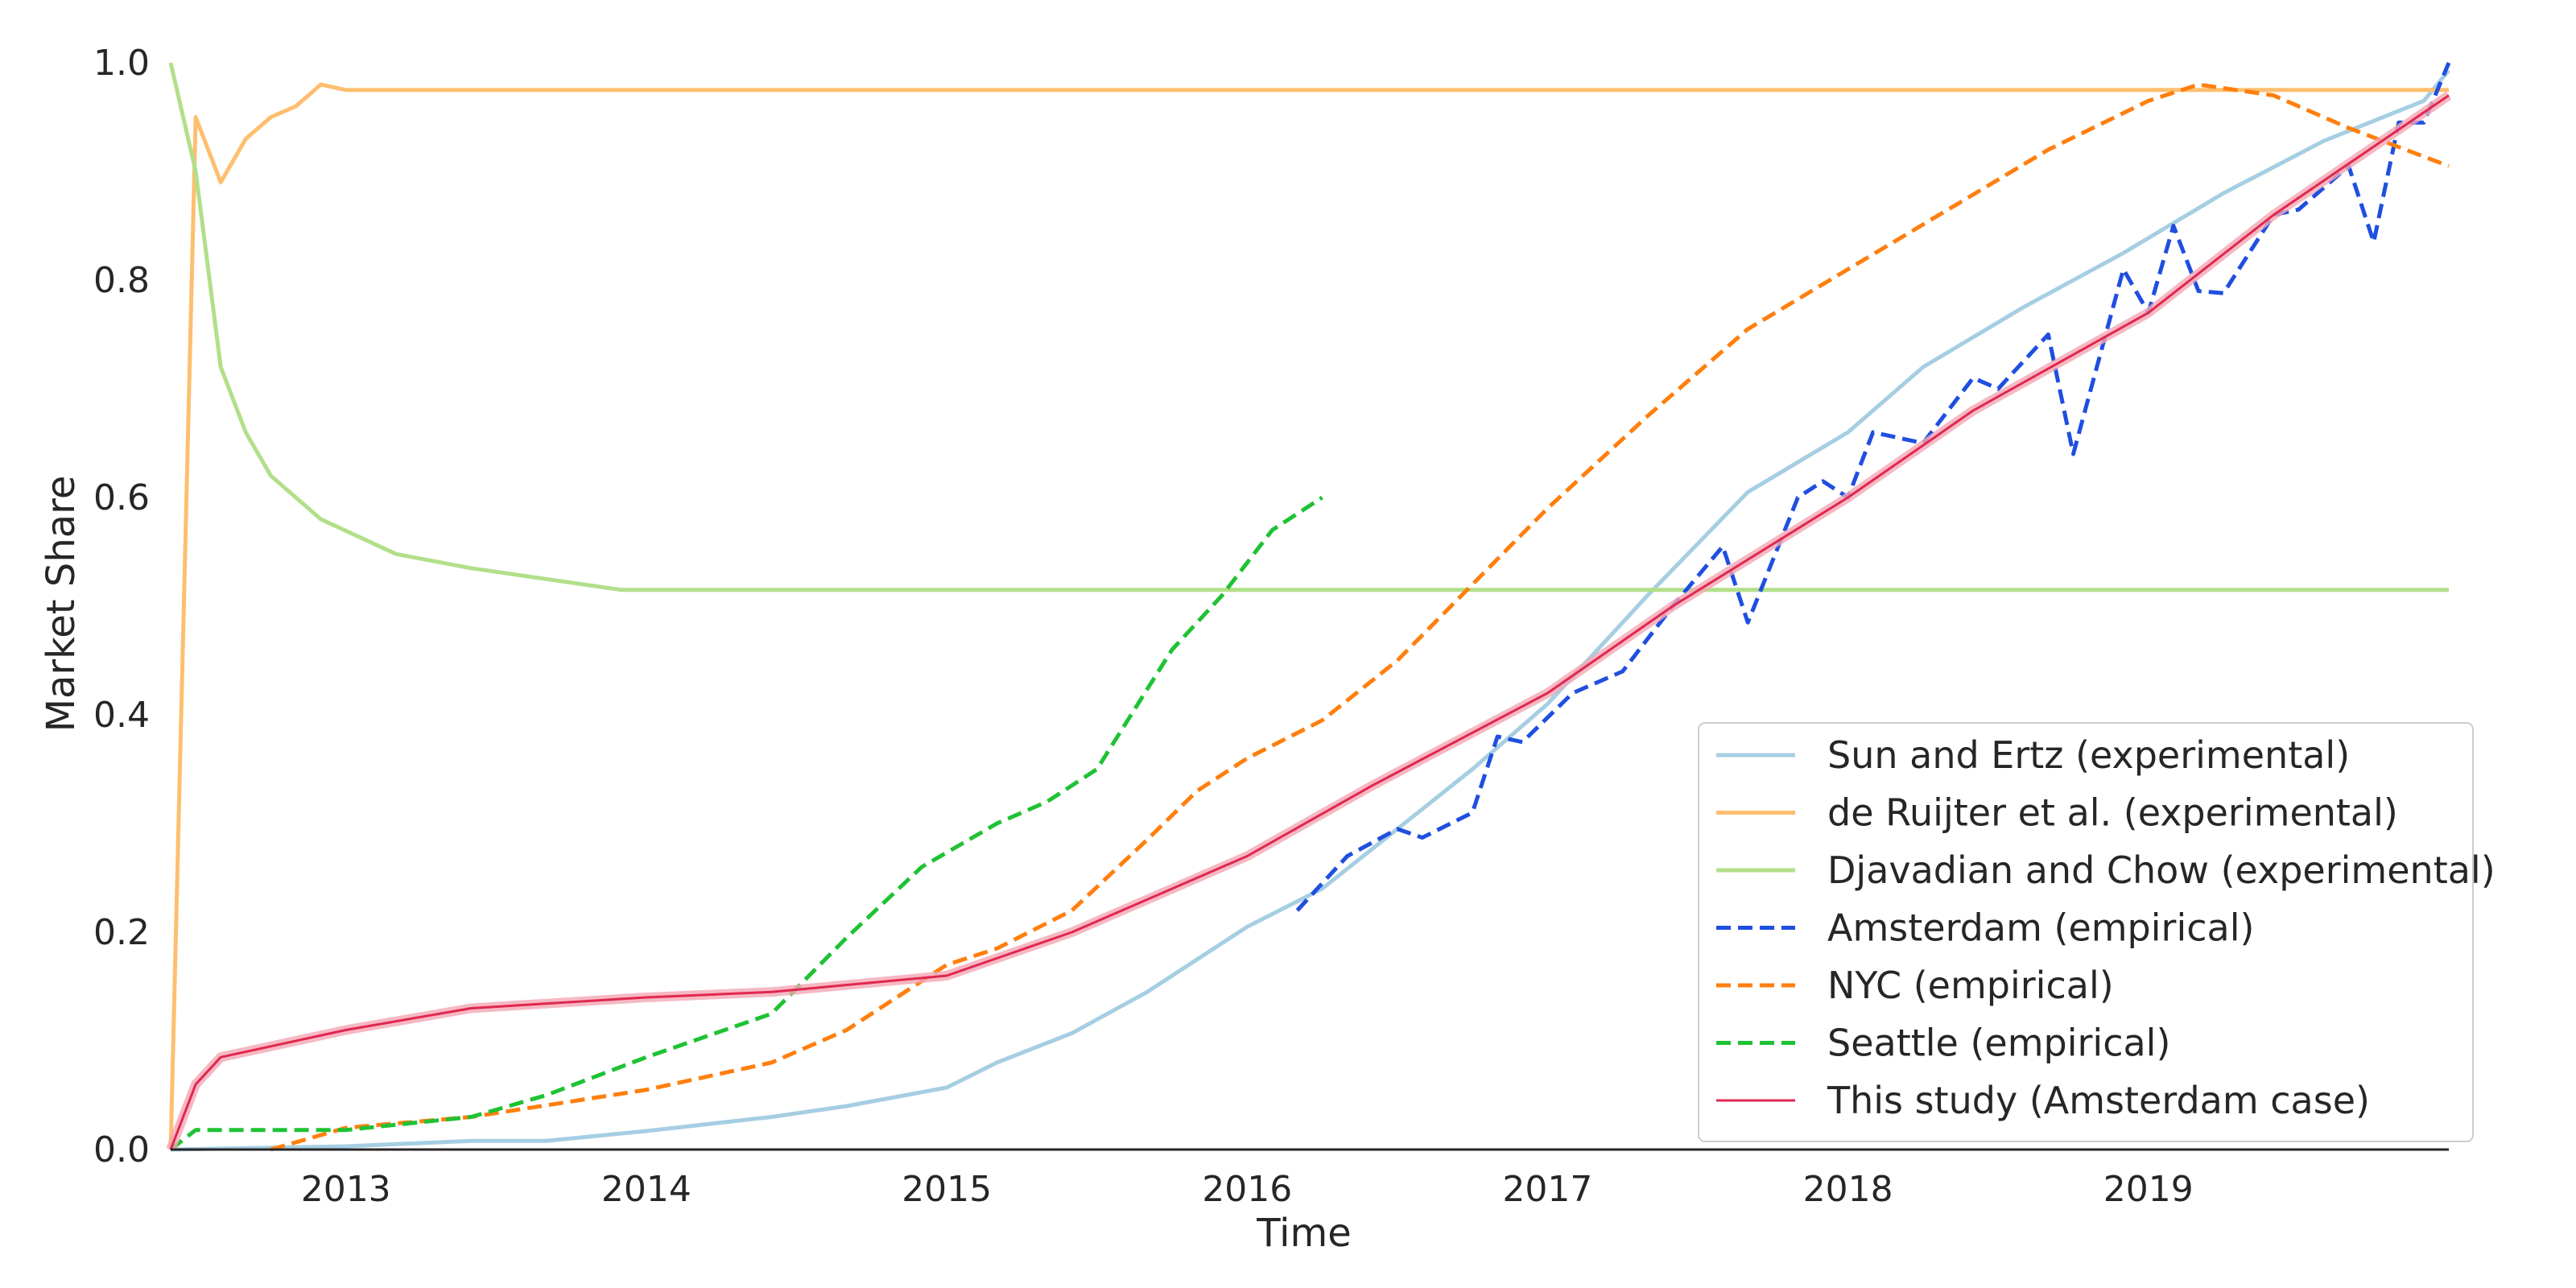 This screenshot has height=1288, width=2576. I want to click on legend-label-5: NYC (empirical), so click(1970, 985).